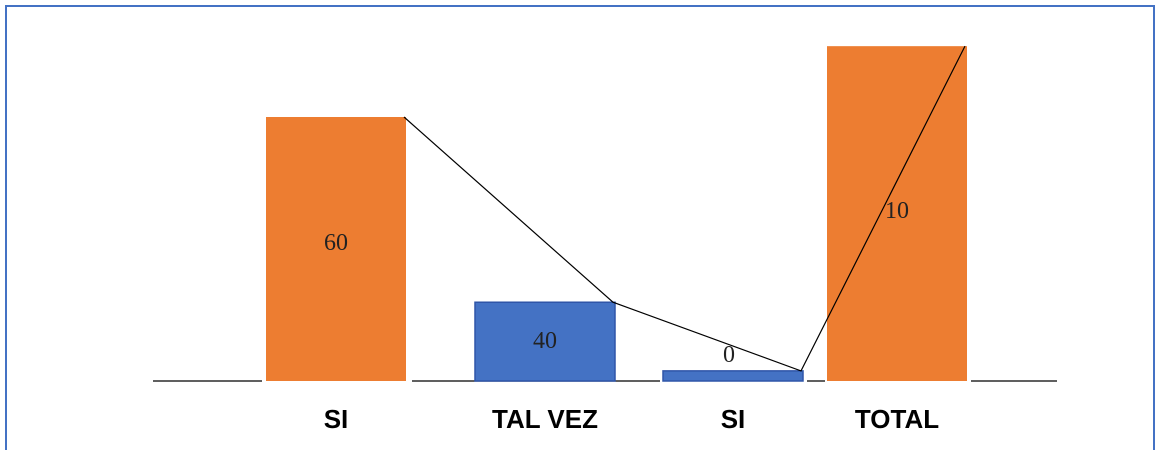  What do you see at coordinates (729, 355) in the screenshot?
I see `value-label-3: 0` at bounding box center [729, 355].